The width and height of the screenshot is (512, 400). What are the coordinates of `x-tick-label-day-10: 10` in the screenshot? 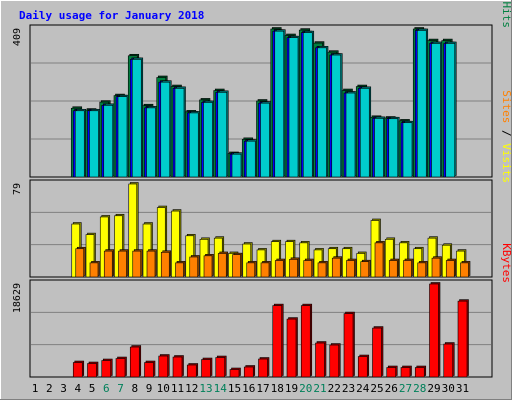 It's located at (163, 388).